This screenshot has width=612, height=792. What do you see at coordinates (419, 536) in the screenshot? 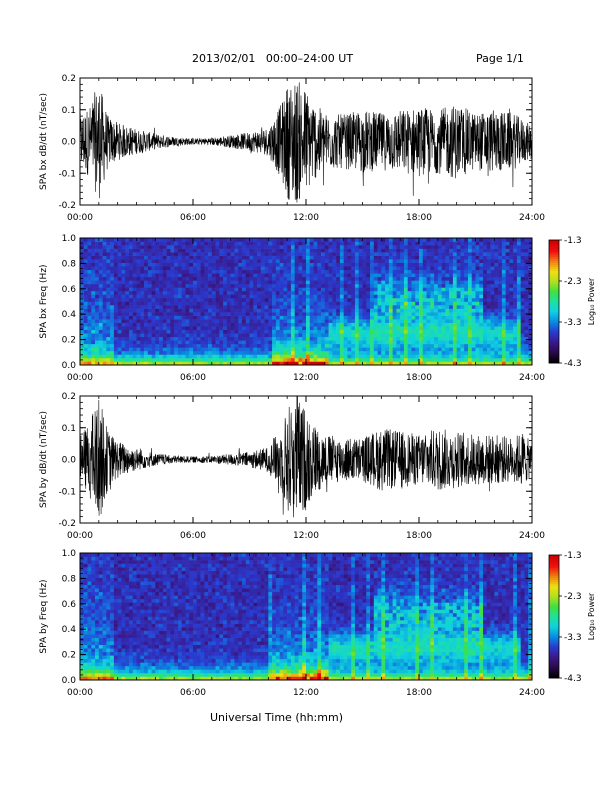
I see `x-tick-label: 18:00` at bounding box center [419, 536].